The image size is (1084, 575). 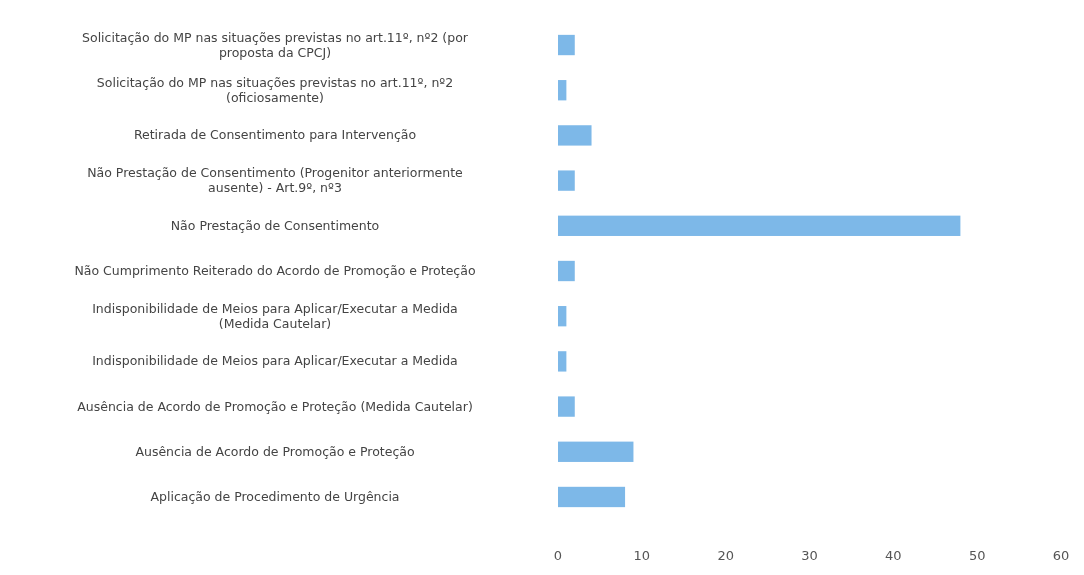 What do you see at coordinates (725, 555) in the screenshot?
I see `x-tick-label: 20` at bounding box center [725, 555].